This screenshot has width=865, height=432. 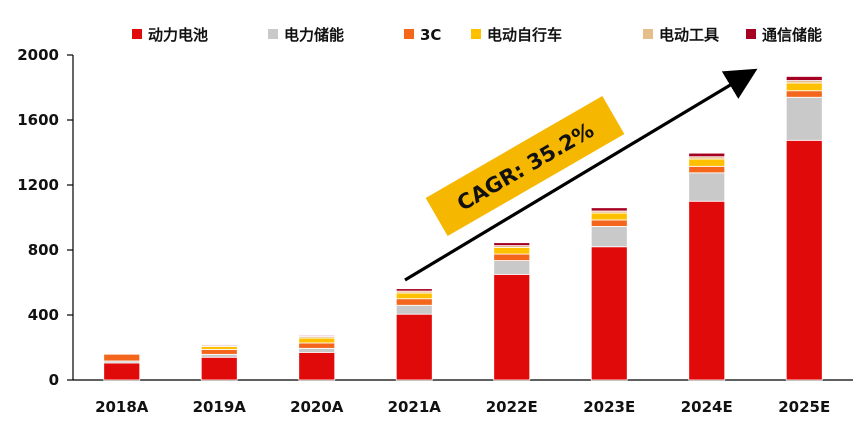 I want to click on bar-stack-2021A, so click(x=414, y=334).